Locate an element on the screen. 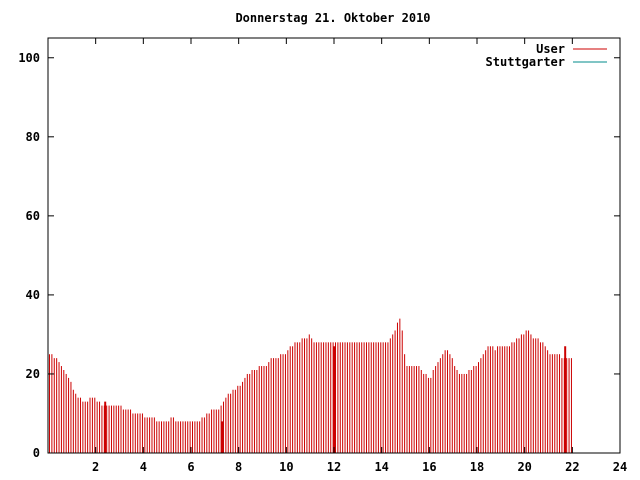  x-tick-label: 18 is located at coordinates (477, 467).